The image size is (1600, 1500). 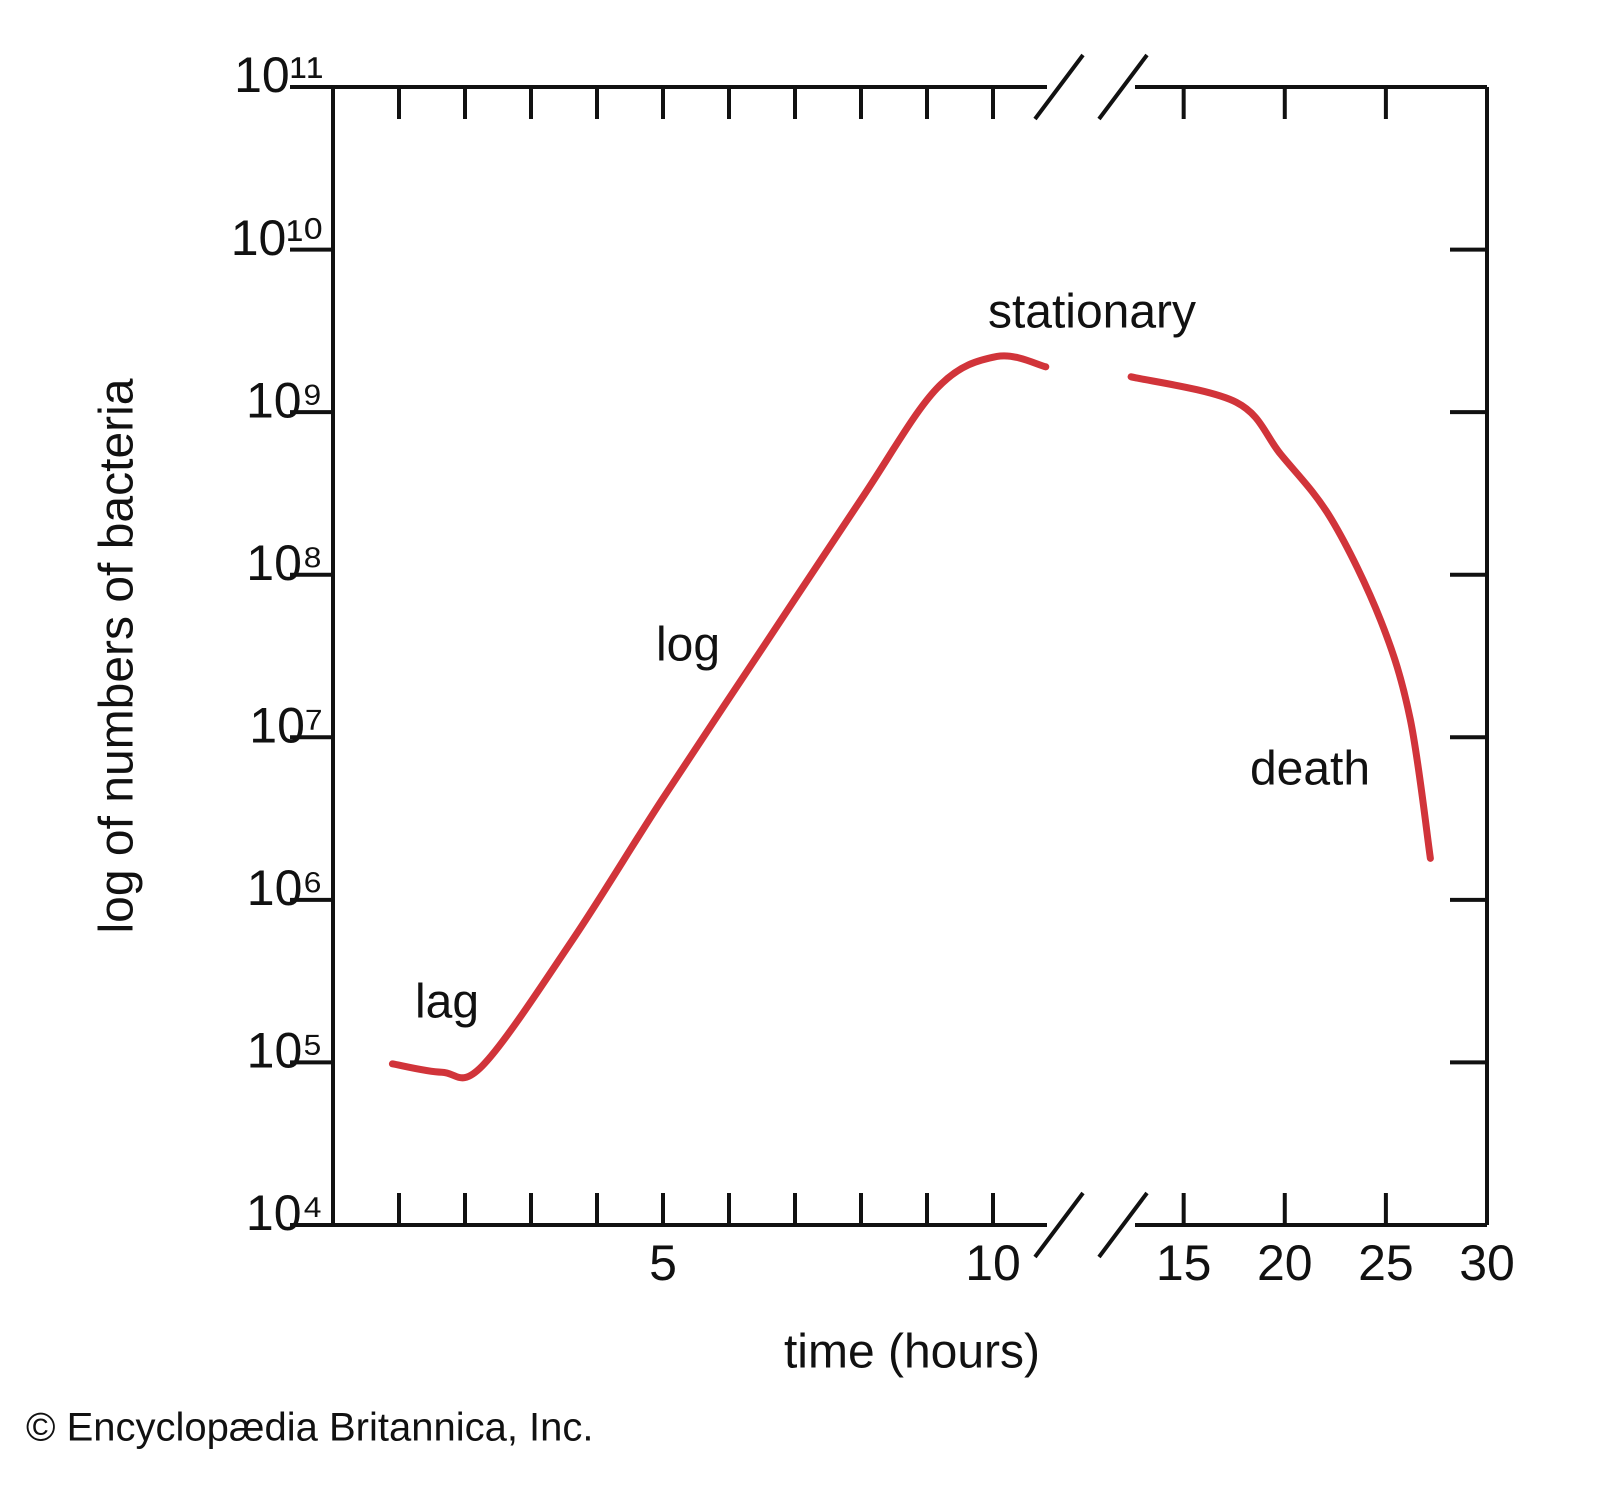 What do you see at coordinates (663, 1263) in the screenshot?
I see `x-tick-label: 5` at bounding box center [663, 1263].